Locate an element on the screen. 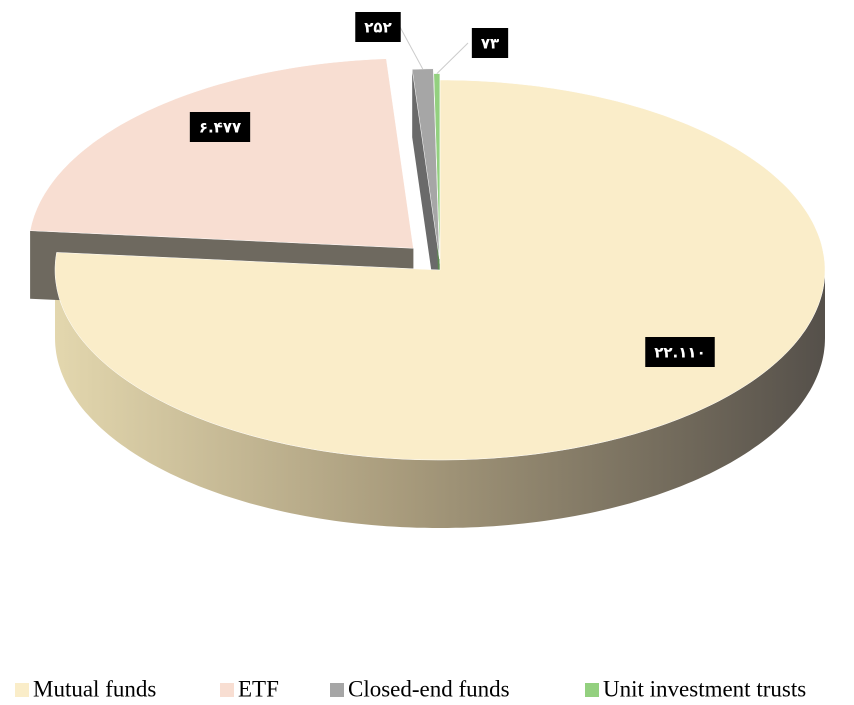  data-label: ۲۲.۱۱۰ is located at coordinates (679, 353).